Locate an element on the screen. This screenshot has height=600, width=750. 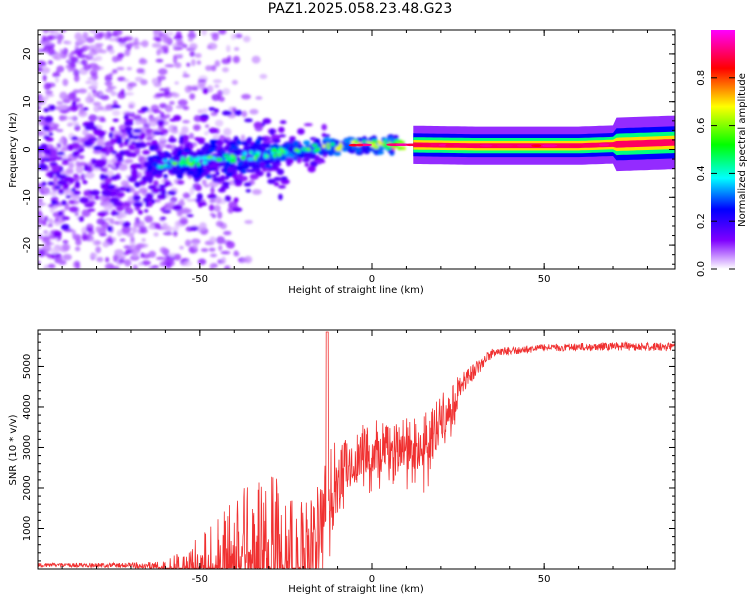
chart-title: PAZ1.2025.058.23.48.G23 is located at coordinates (360, 9).